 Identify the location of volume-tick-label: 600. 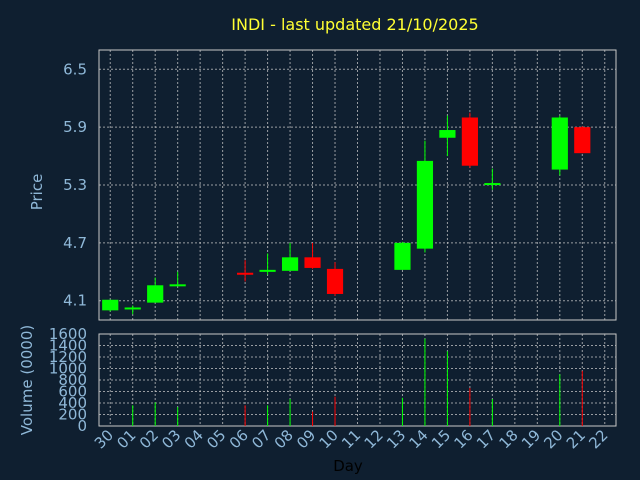
(72, 392).